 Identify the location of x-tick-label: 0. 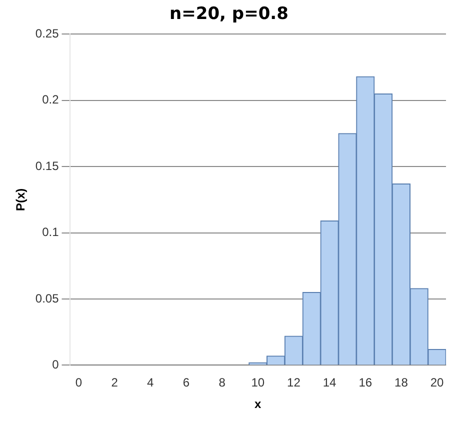
(78, 383).